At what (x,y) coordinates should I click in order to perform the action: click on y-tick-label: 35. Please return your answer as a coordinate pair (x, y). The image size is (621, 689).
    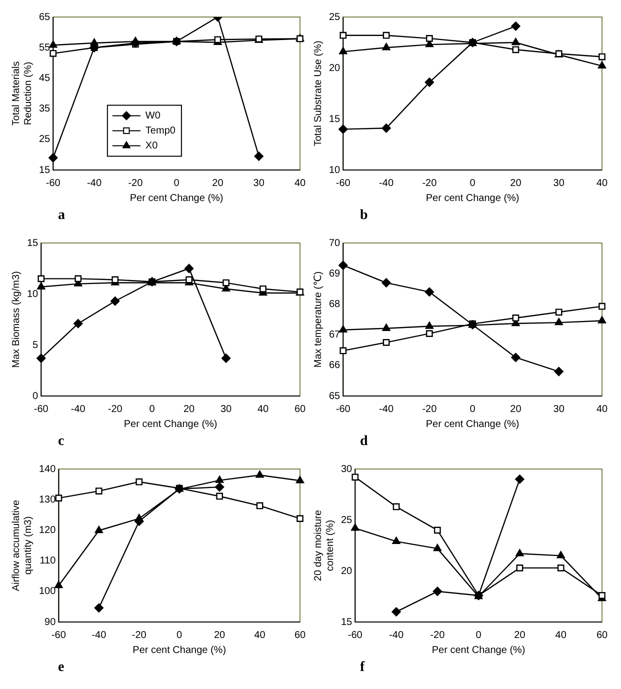
    Looking at the image, I should click on (45, 109).